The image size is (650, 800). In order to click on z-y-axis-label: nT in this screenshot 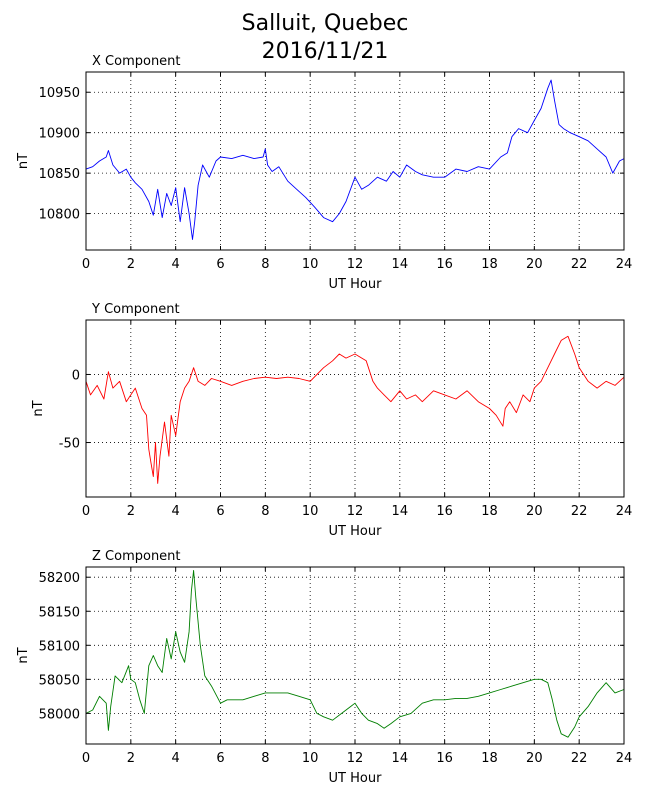, I will do `click(23, 655)`.